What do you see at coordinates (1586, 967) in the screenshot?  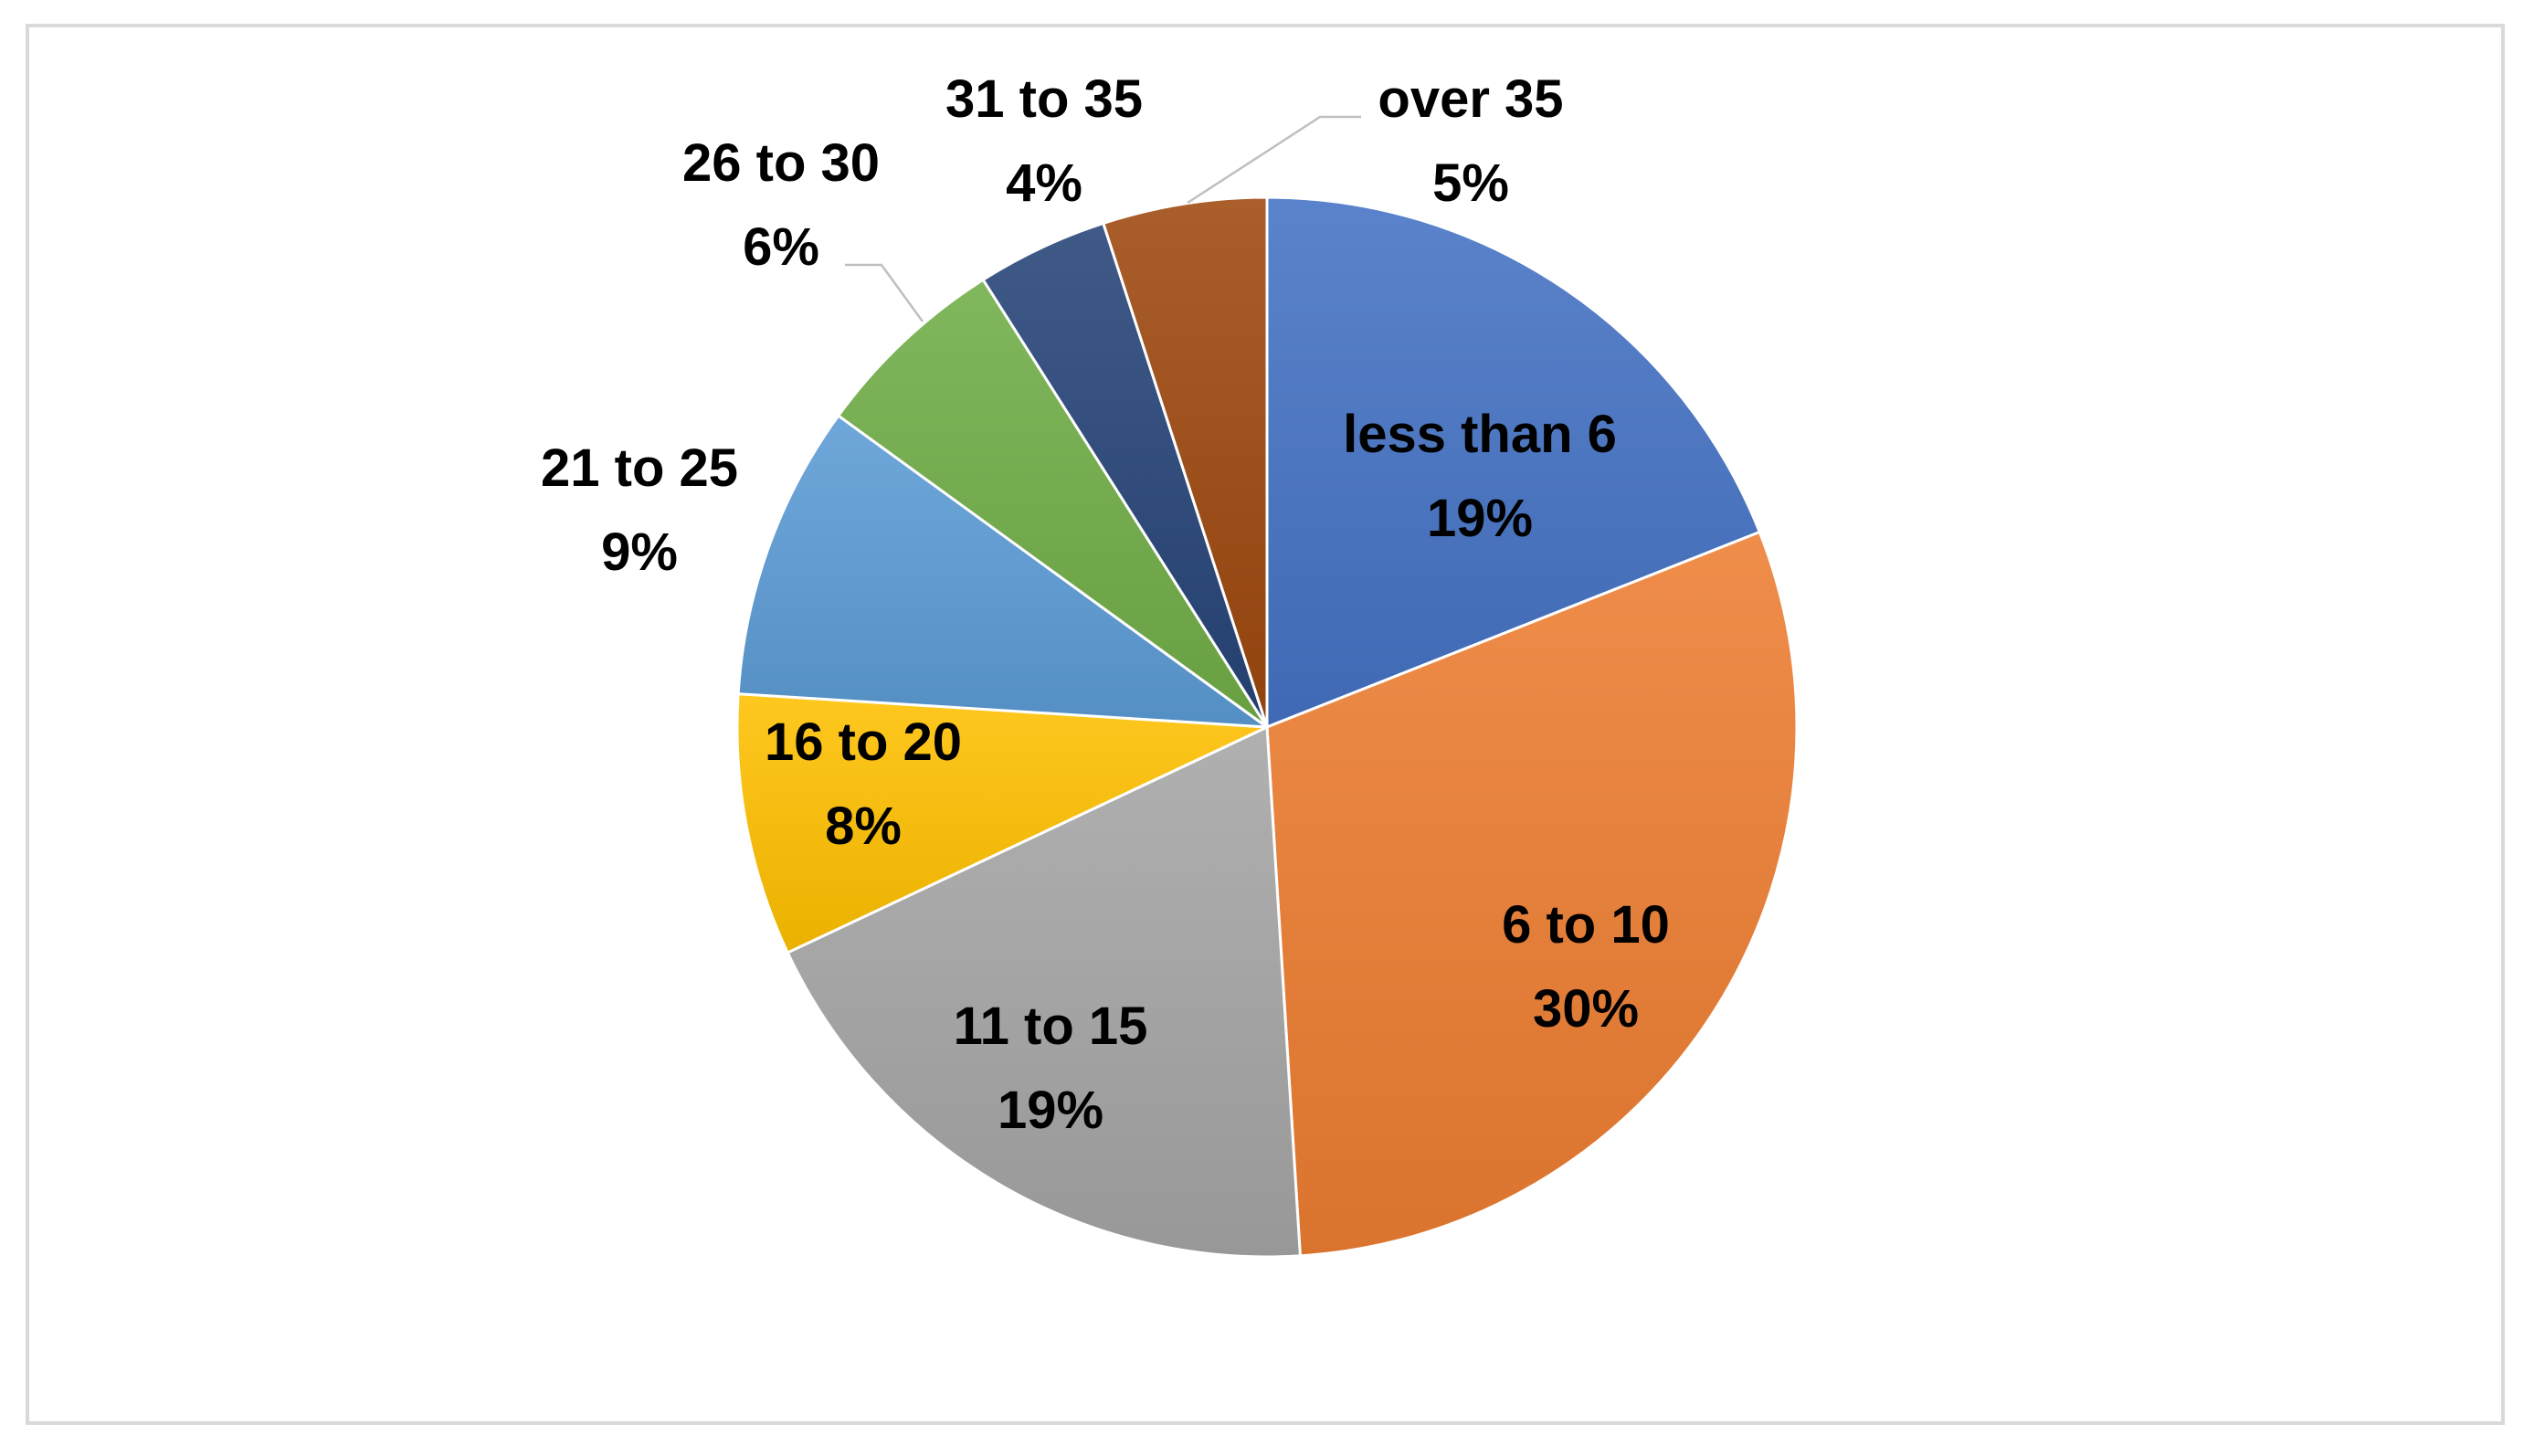 I see `slice-label-6-to-10: 6 to 10 30%` at bounding box center [1586, 967].